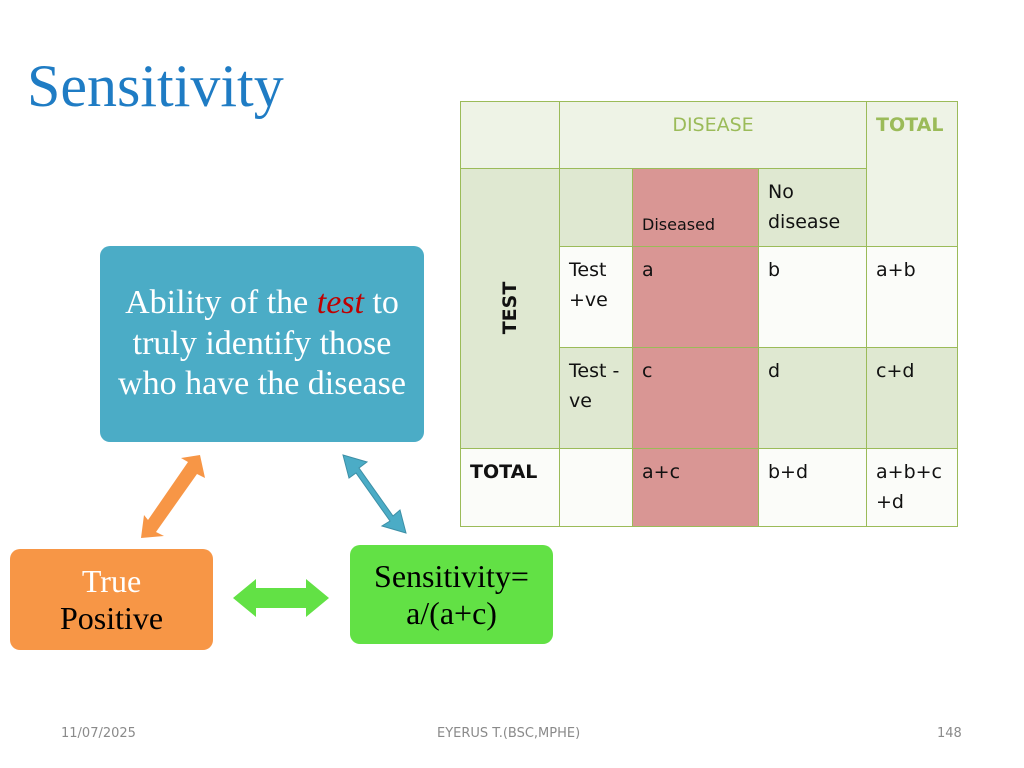  What do you see at coordinates (510, 135) in the screenshot?
I see `table-corner-cell` at bounding box center [510, 135].